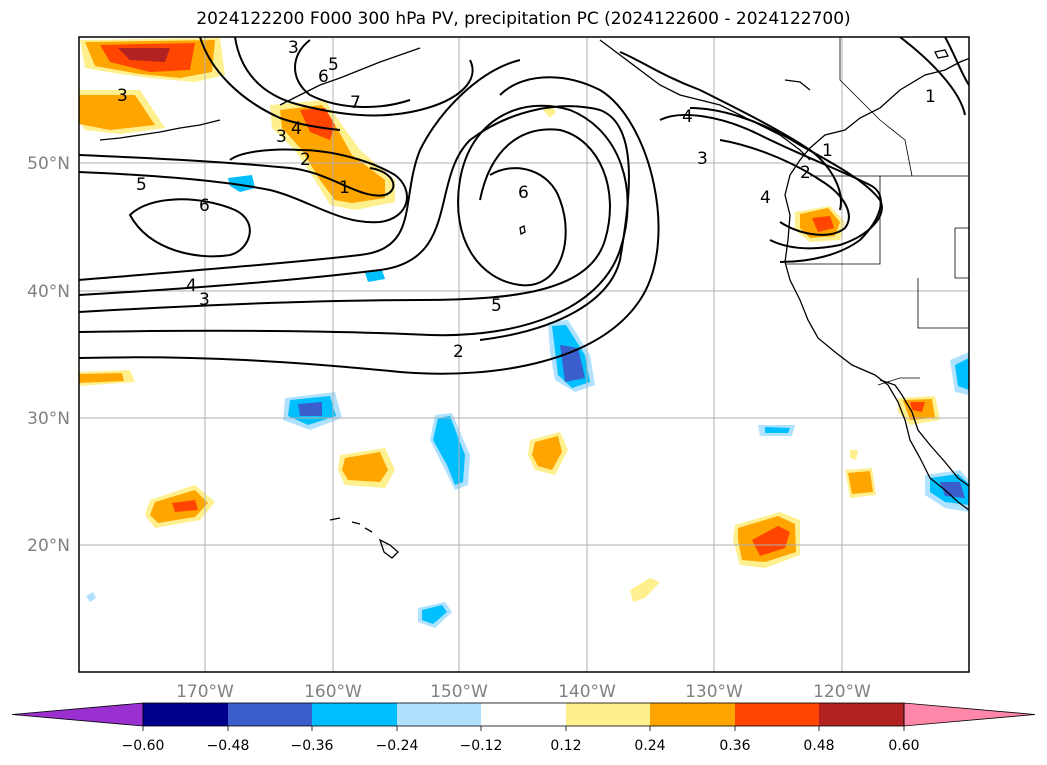  Describe the element at coordinates (355, 103) in the screenshot. I see `contour-label: 7` at that location.